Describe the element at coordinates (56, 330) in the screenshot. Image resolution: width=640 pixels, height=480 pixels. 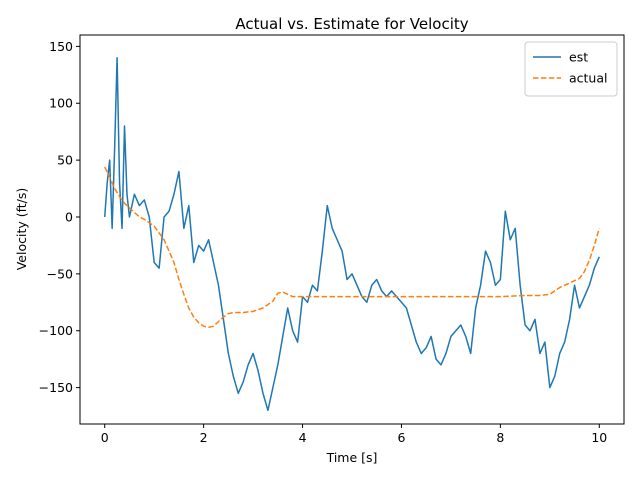
I see `y-tick-label: −100` at that location.